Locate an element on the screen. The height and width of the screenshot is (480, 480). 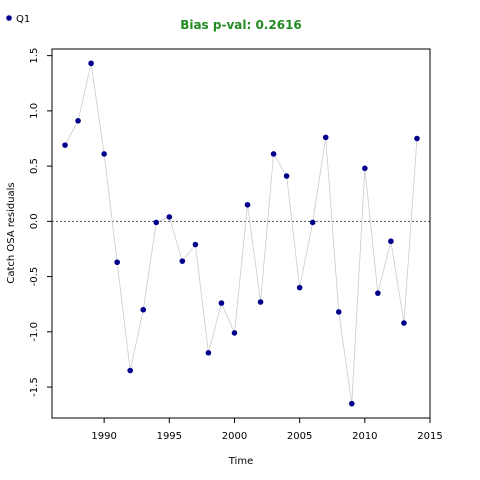
x-tick-label: 1990 is located at coordinates (103, 436).